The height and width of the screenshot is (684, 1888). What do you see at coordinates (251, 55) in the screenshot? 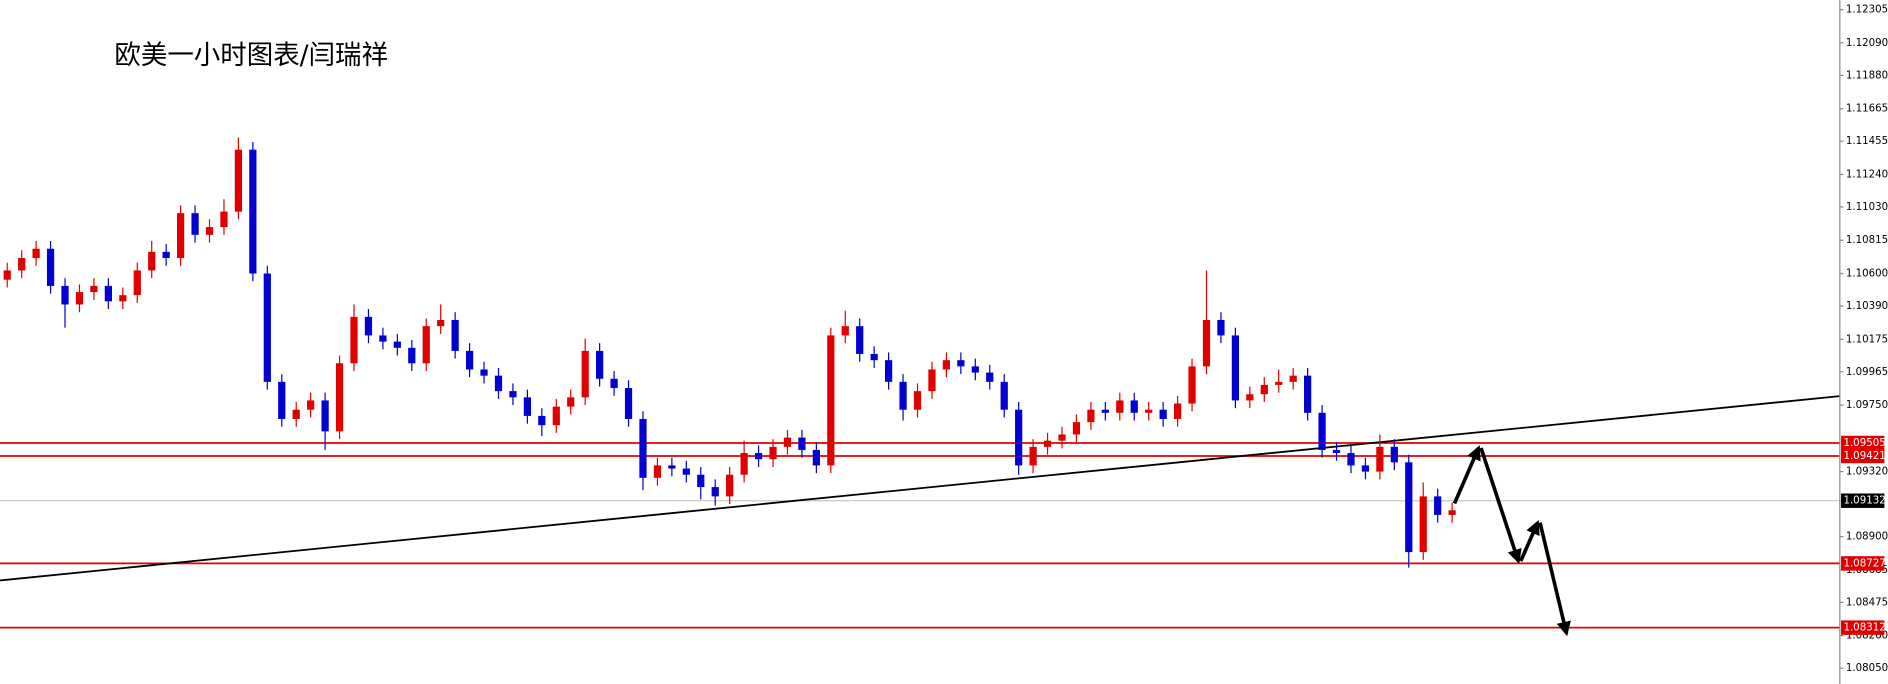
I see `chart-title: 欧美一小时图表/闫瑞祥` at bounding box center [251, 55].